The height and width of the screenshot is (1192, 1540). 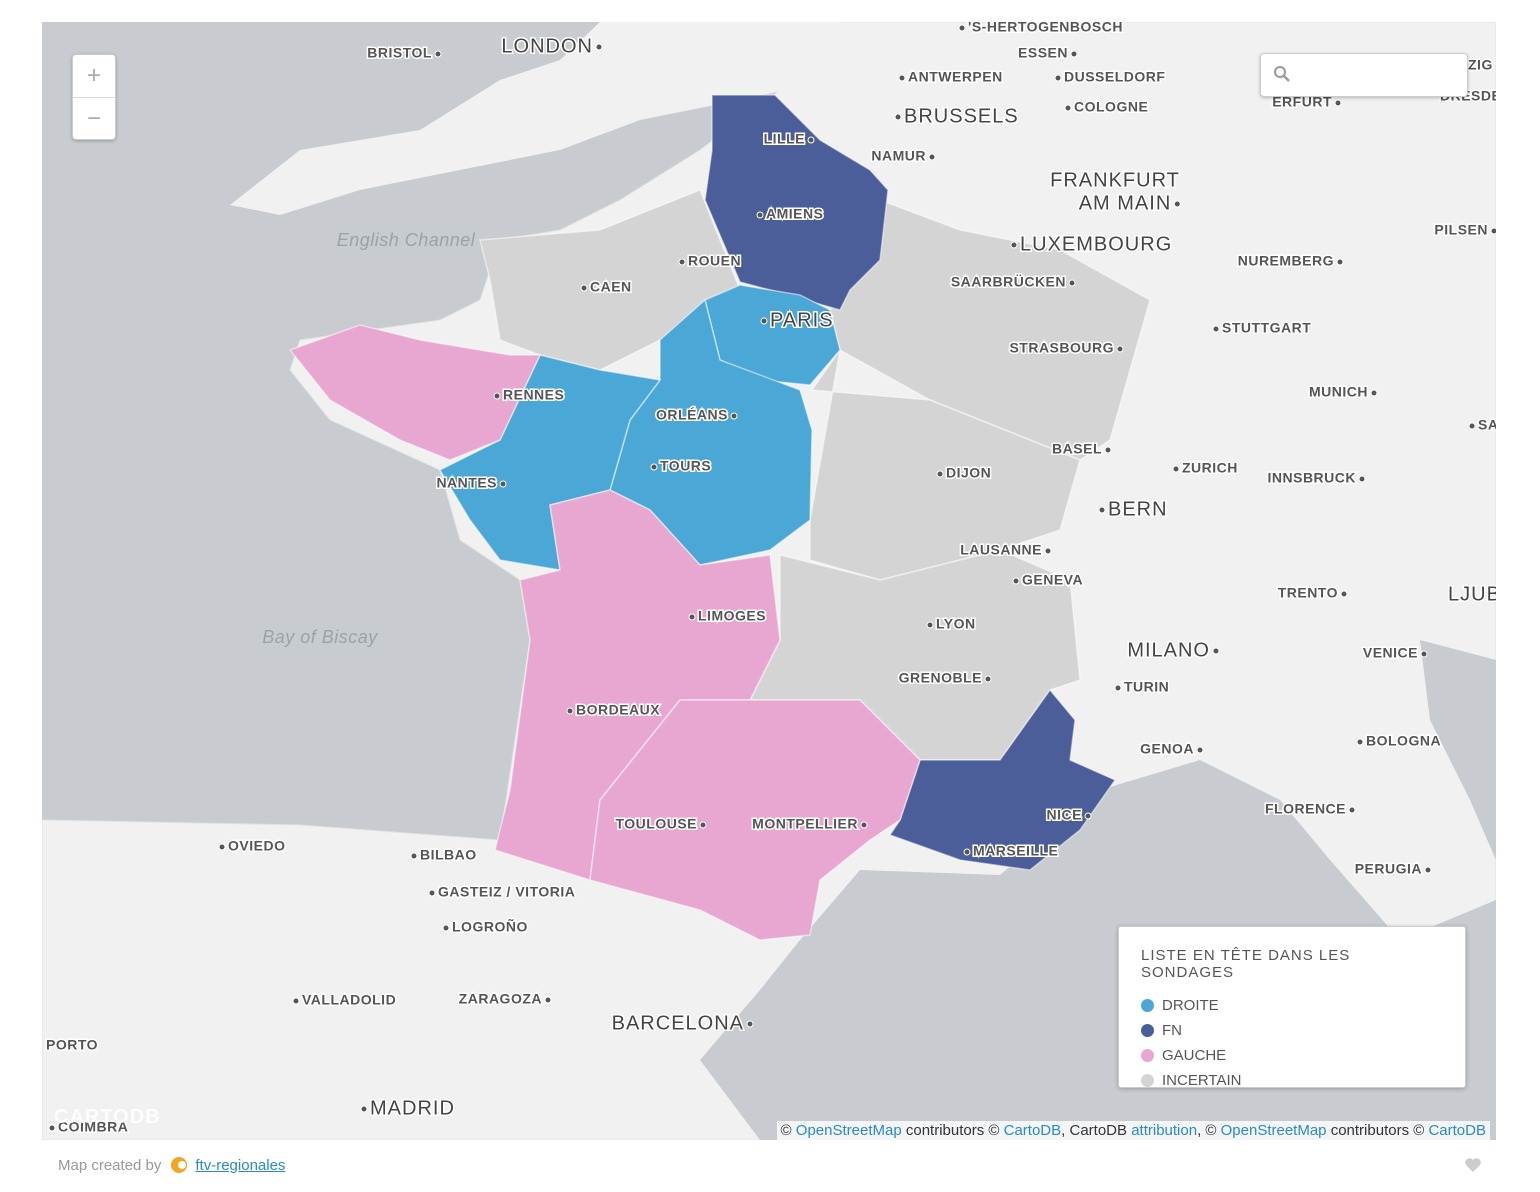 What do you see at coordinates (1292, 1080) in the screenshot?
I see `legend-item: INCERTAIN` at bounding box center [1292, 1080].